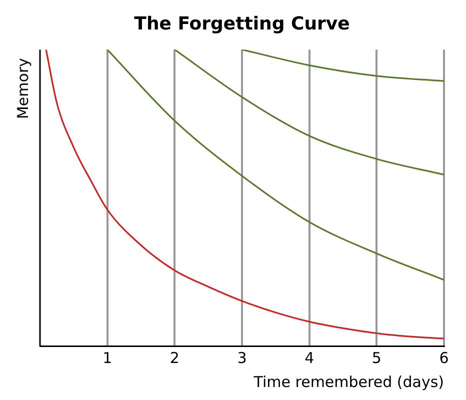  Describe the element at coordinates (242, 23) in the screenshot. I see `chart-title: The Forgetting Curve` at that location.